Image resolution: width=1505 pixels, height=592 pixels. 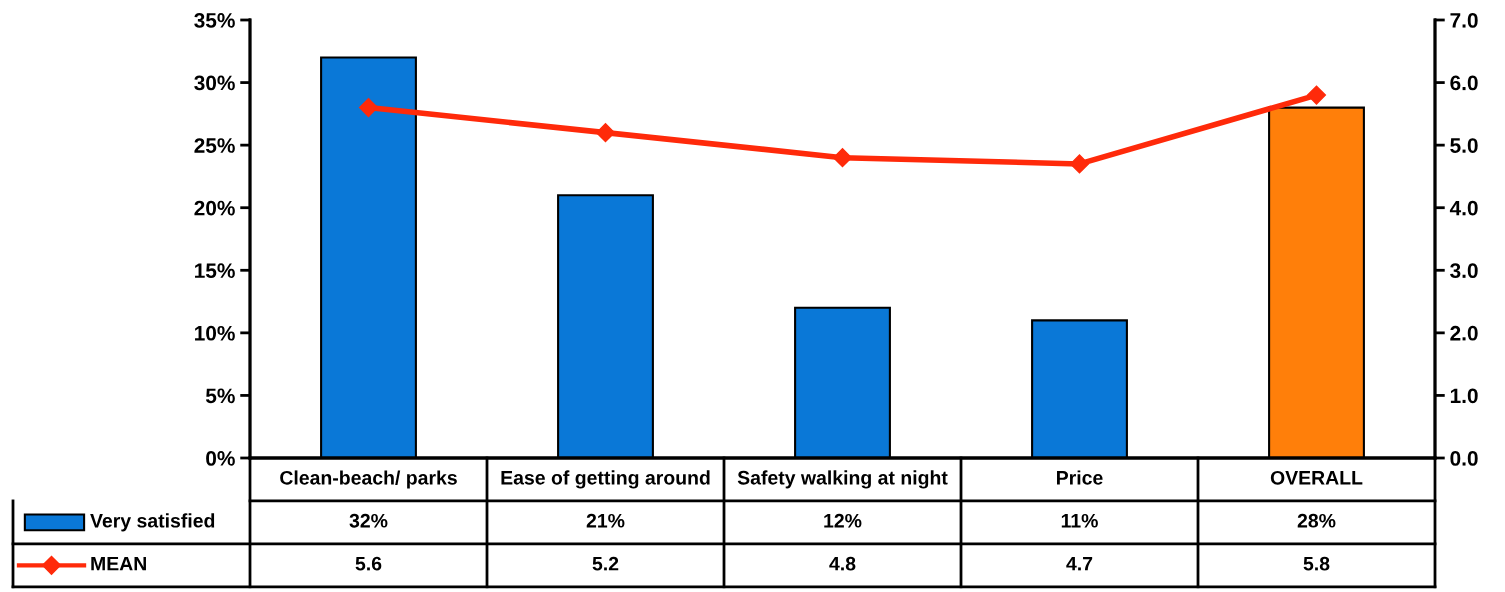 I want to click on data-label: 5.8, so click(x=1316, y=563).